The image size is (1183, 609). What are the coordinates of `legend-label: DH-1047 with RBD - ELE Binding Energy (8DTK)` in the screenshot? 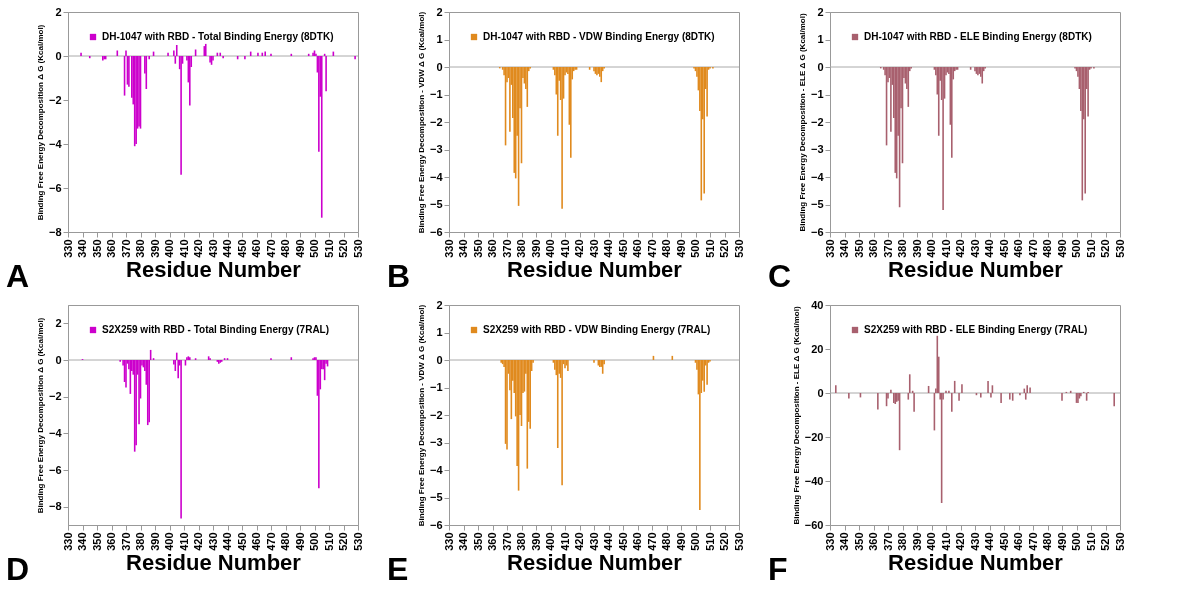 It's located at (978, 36).